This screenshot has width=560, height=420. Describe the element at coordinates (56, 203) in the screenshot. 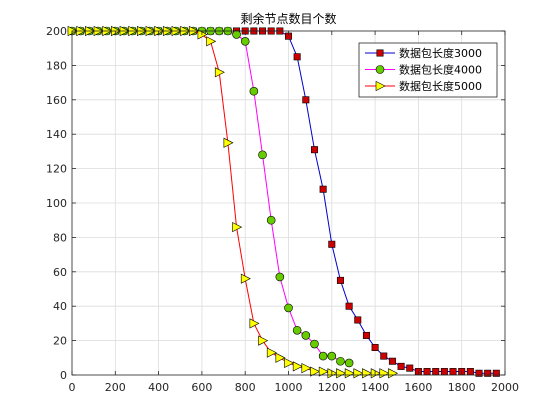

I see `y-tick-label: 100` at that location.